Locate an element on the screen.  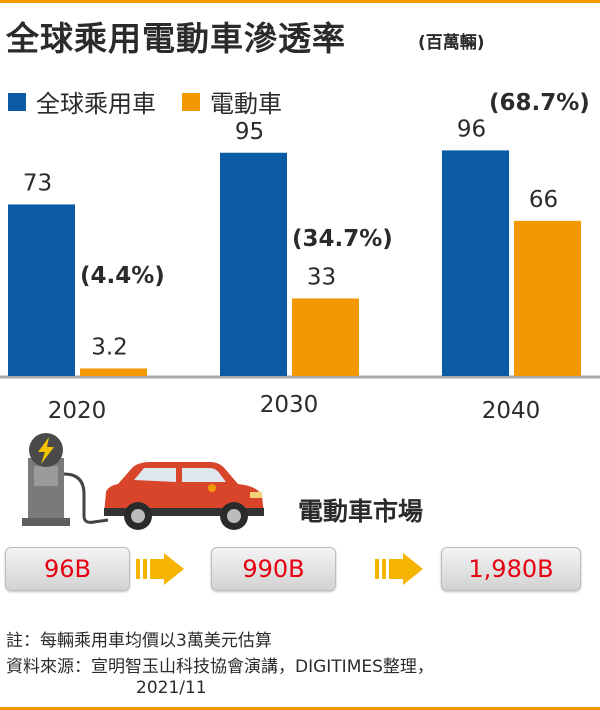
bottom-rule is located at coordinates (300, 708).